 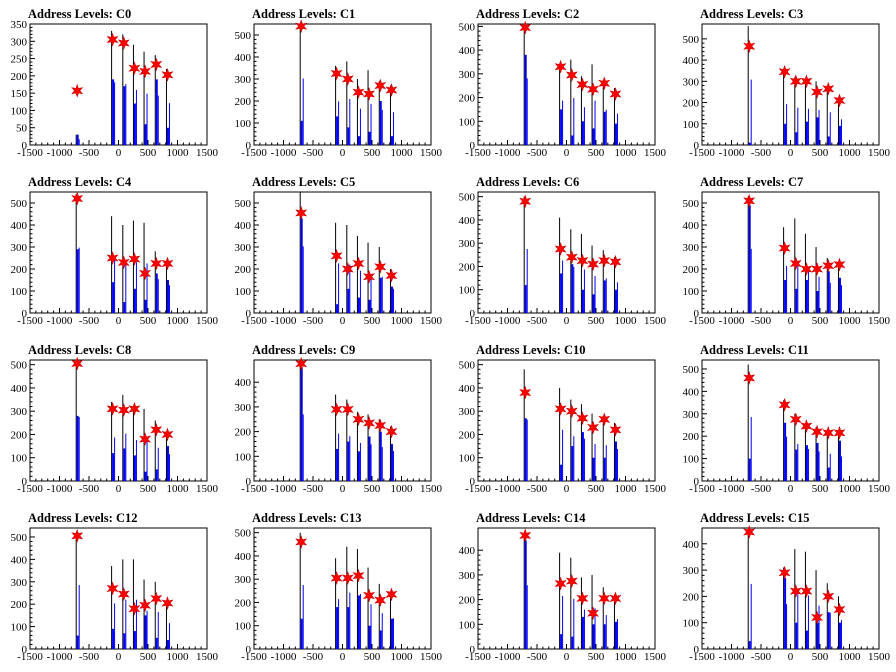 What do you see at coordinates (19, 25) in the screenshot?
I see `y-tick-label: 350` at bounding box center [19, 25].